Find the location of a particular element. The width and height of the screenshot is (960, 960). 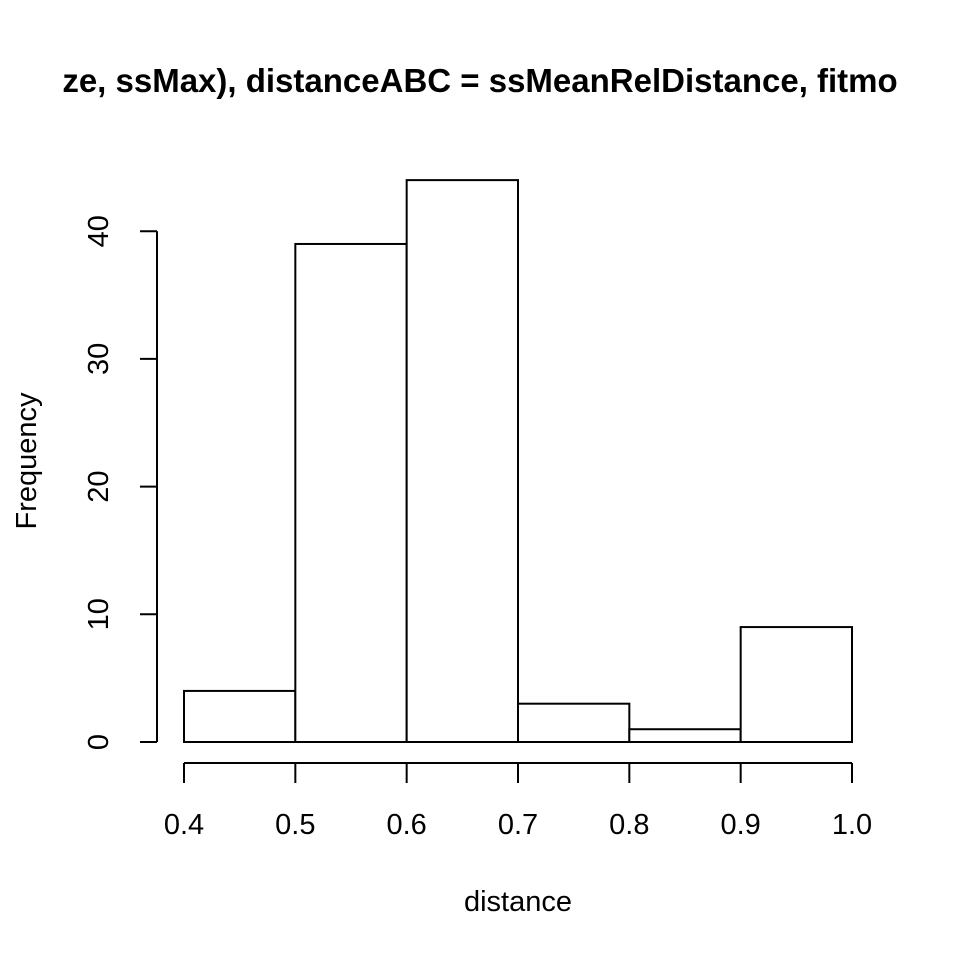

y-tick-label: 30 is located at coordinates (99, 359).